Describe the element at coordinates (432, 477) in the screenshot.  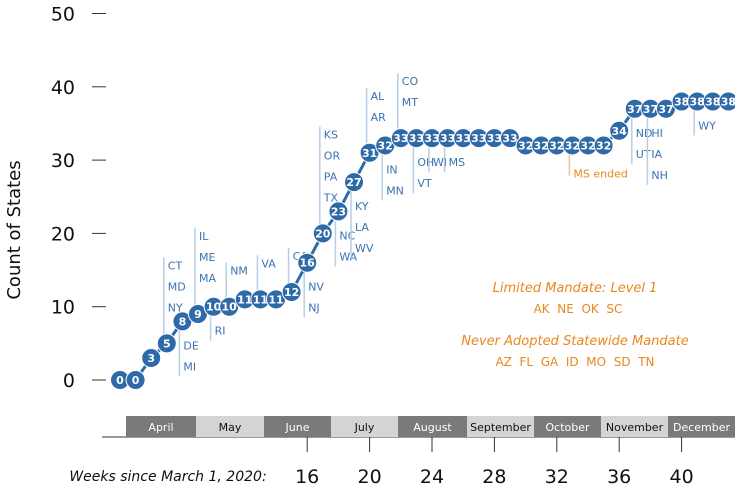
I see `x-tick-label: 24` at that location.